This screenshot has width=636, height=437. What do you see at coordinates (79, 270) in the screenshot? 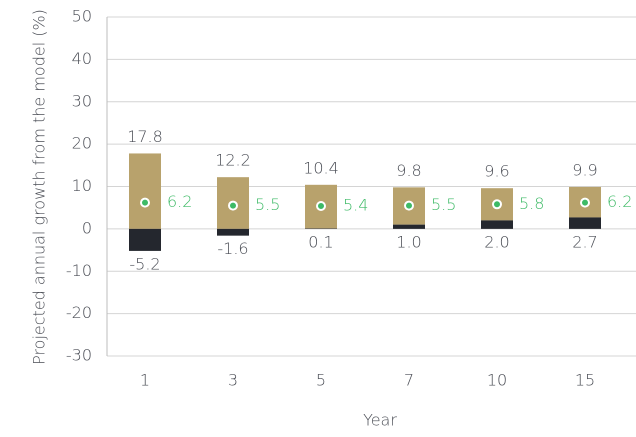
I see `y-tick-label: -10` at bounding box center [79, 270].